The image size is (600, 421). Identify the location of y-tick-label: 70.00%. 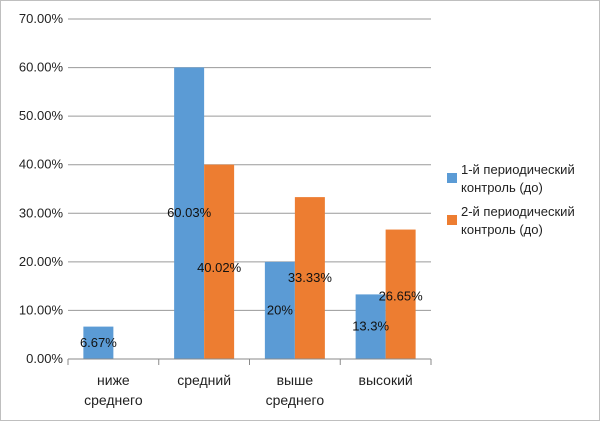
(41, 18).